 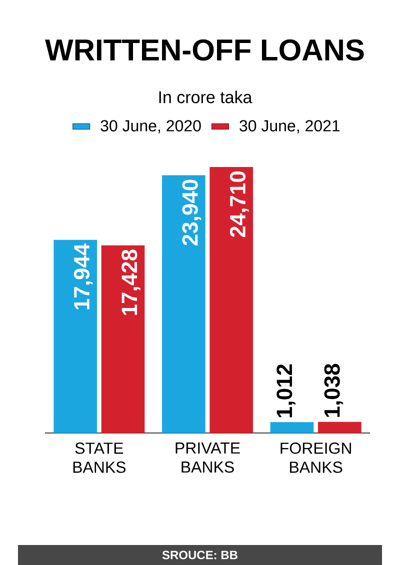 I want to click on chart-title: WRITTEN-OFF LOANS, so click(x=204, y=50).